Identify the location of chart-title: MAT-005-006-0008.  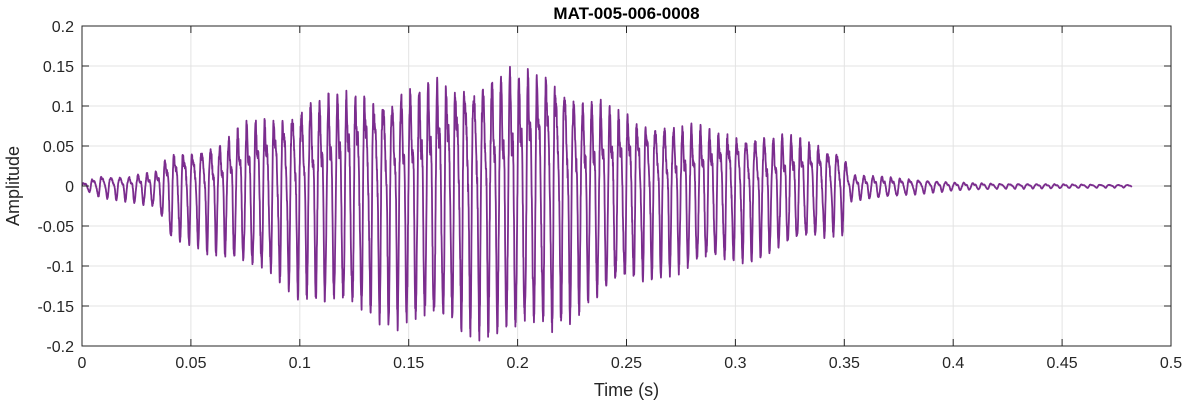
(626, 13).